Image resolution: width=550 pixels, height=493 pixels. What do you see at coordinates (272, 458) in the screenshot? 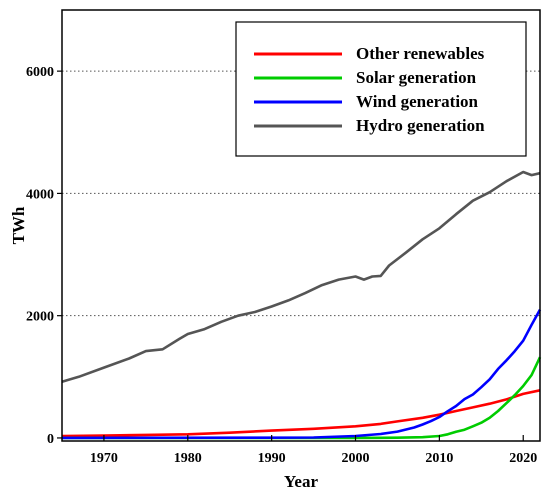
I see `x-tick-label: 1990` at bounding box center [272, 458].